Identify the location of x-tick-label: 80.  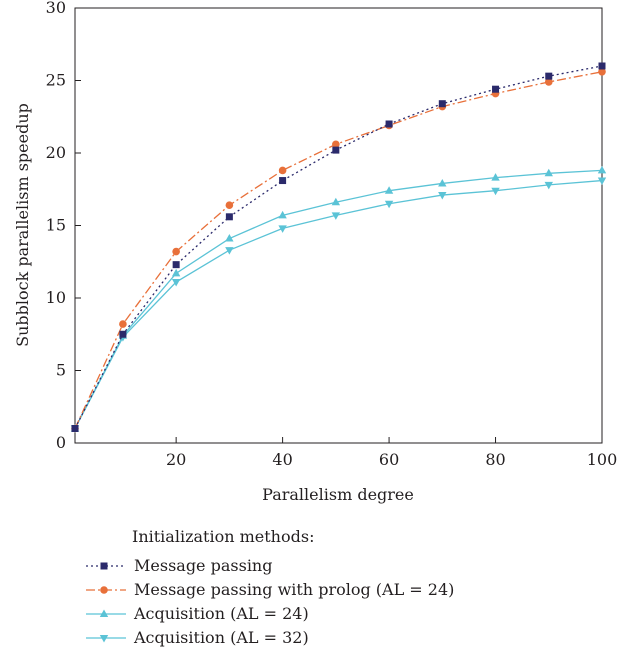
(495, 459).